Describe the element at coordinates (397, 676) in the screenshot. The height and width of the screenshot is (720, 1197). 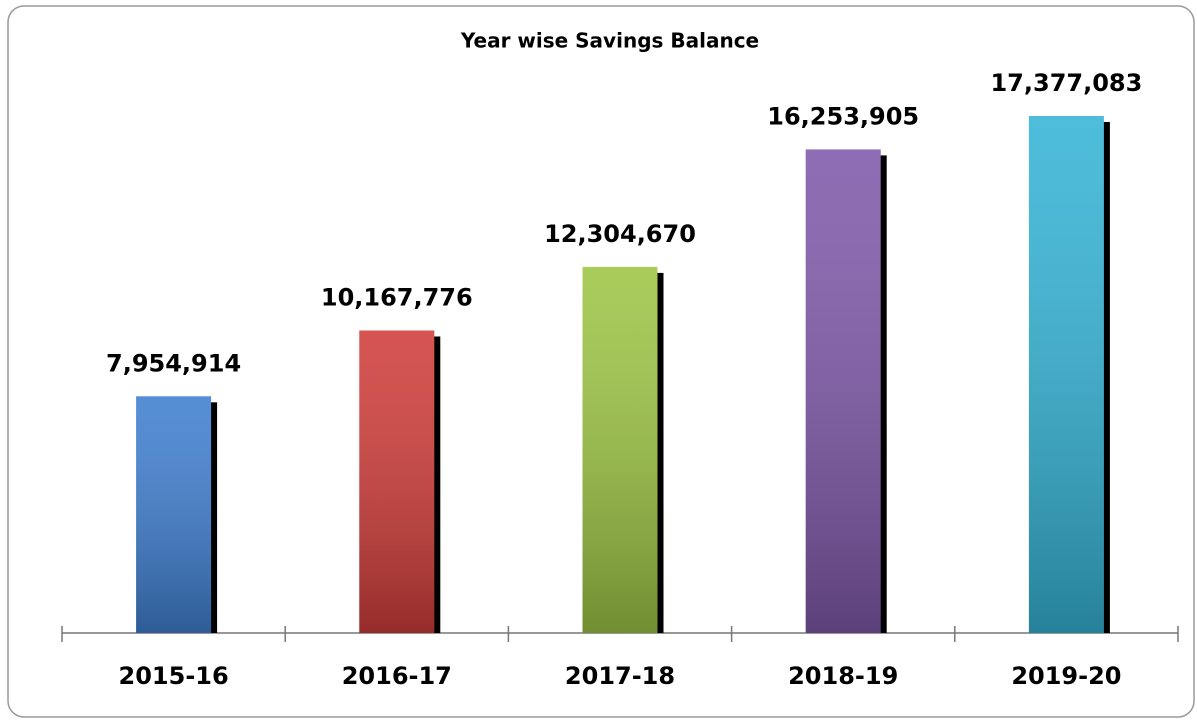
I see `x-tick-label: 2016-17` at that location.